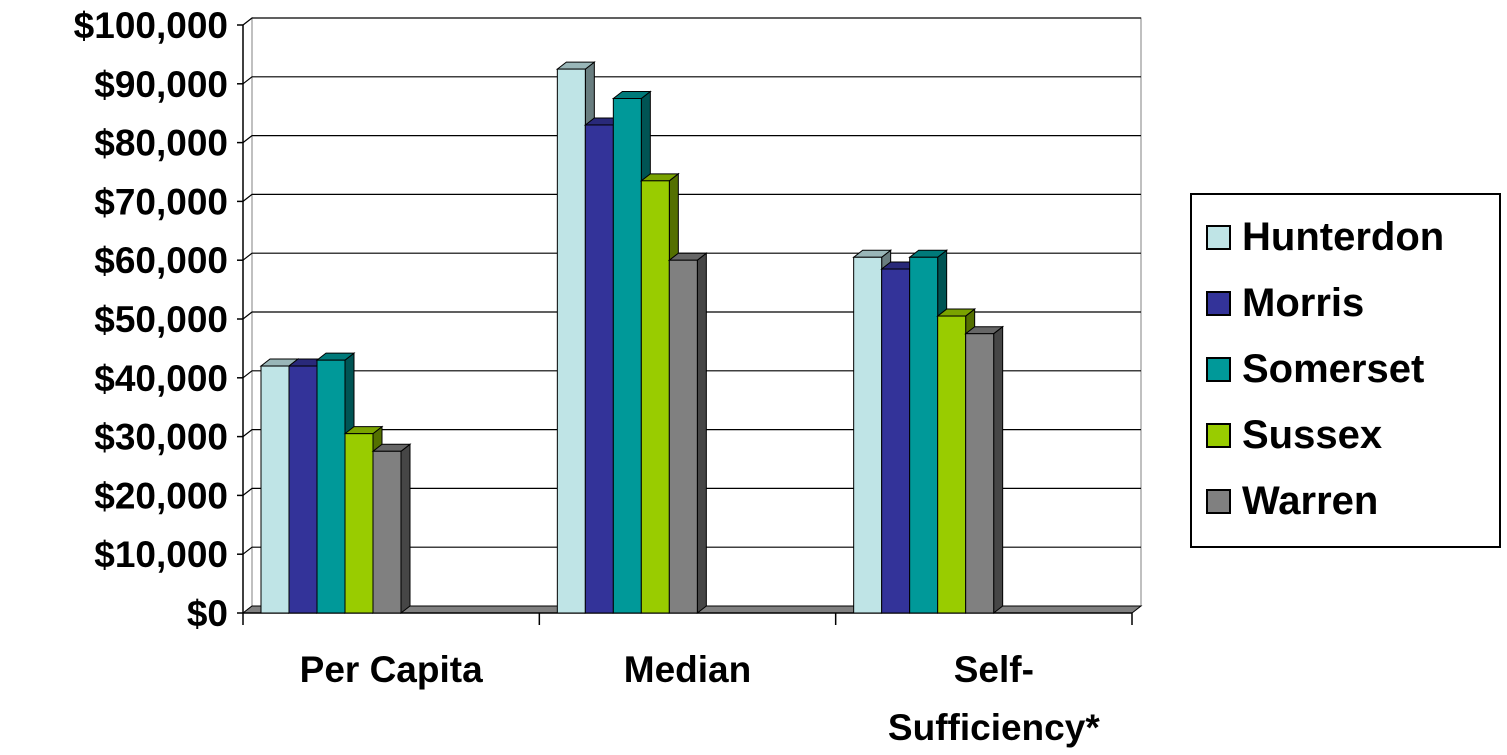 The image size is (1507, 755). I want to click on y-tick-label: $100,000, so click(151, 25).